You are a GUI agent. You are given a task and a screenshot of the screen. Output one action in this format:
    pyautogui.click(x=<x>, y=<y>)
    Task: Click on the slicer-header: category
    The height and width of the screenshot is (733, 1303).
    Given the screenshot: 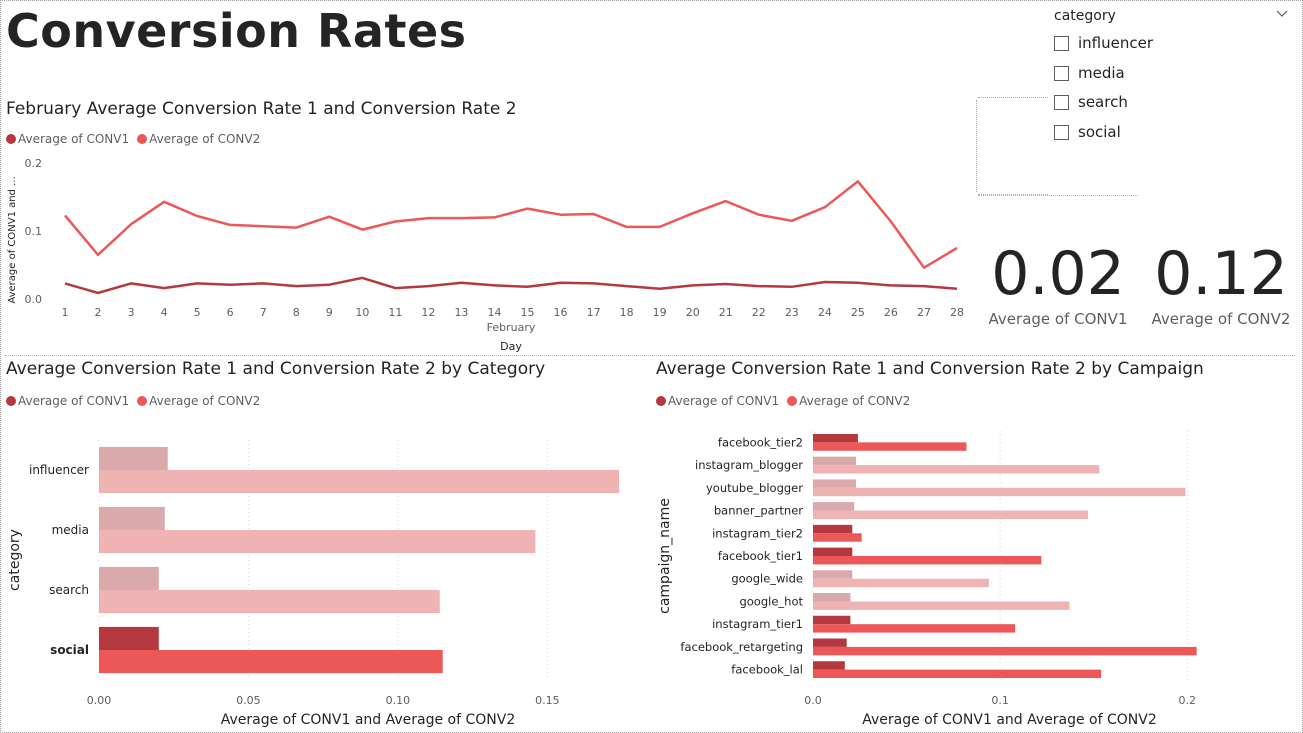 What is the action you would take?
    pyautogui.click(x=1085, y=16)
    